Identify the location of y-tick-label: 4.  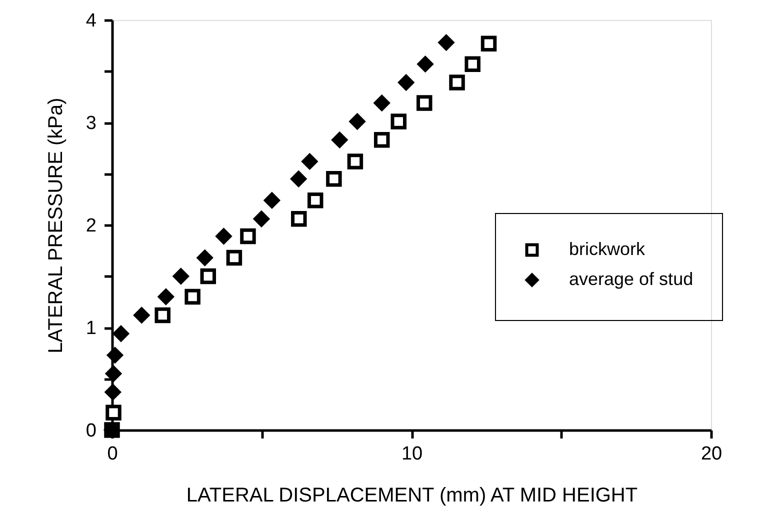
(91, 21).